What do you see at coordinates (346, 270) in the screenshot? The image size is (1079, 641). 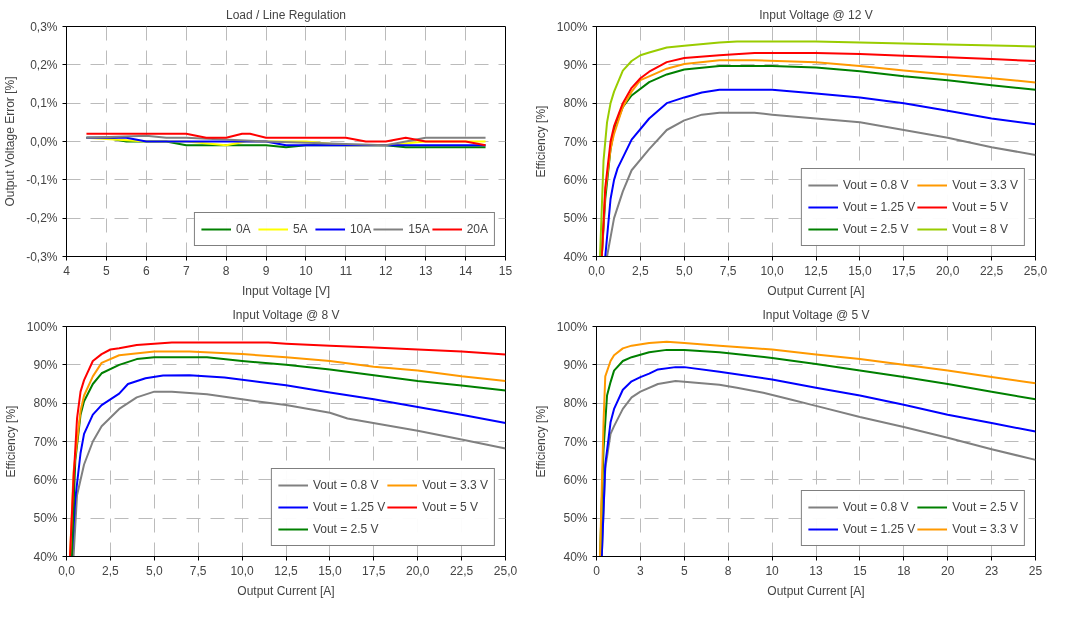 I see `x-tick-label: 11` at bounding box center [346, 270].